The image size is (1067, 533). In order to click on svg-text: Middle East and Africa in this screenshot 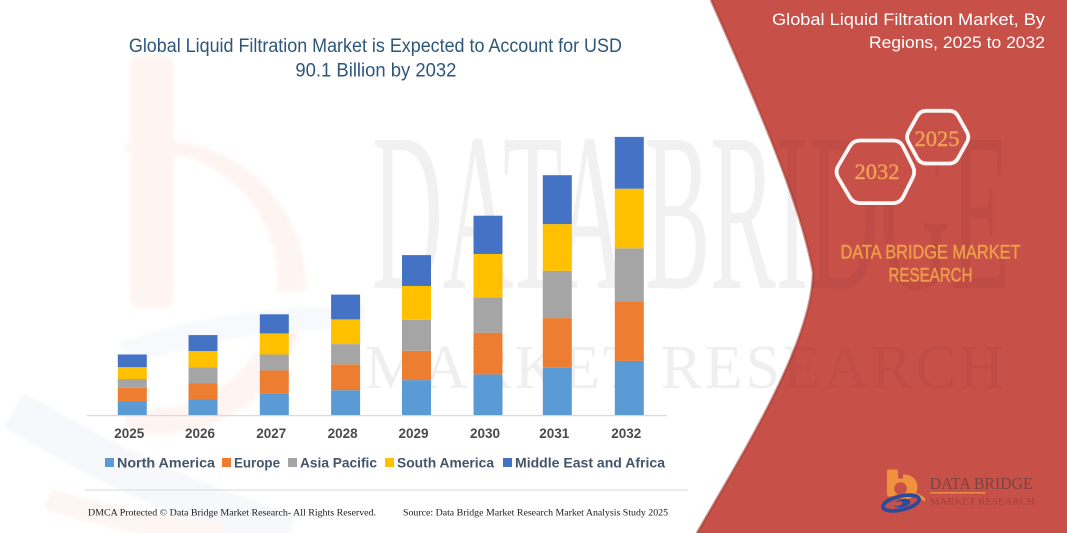, I will do `click(590, 463)`.